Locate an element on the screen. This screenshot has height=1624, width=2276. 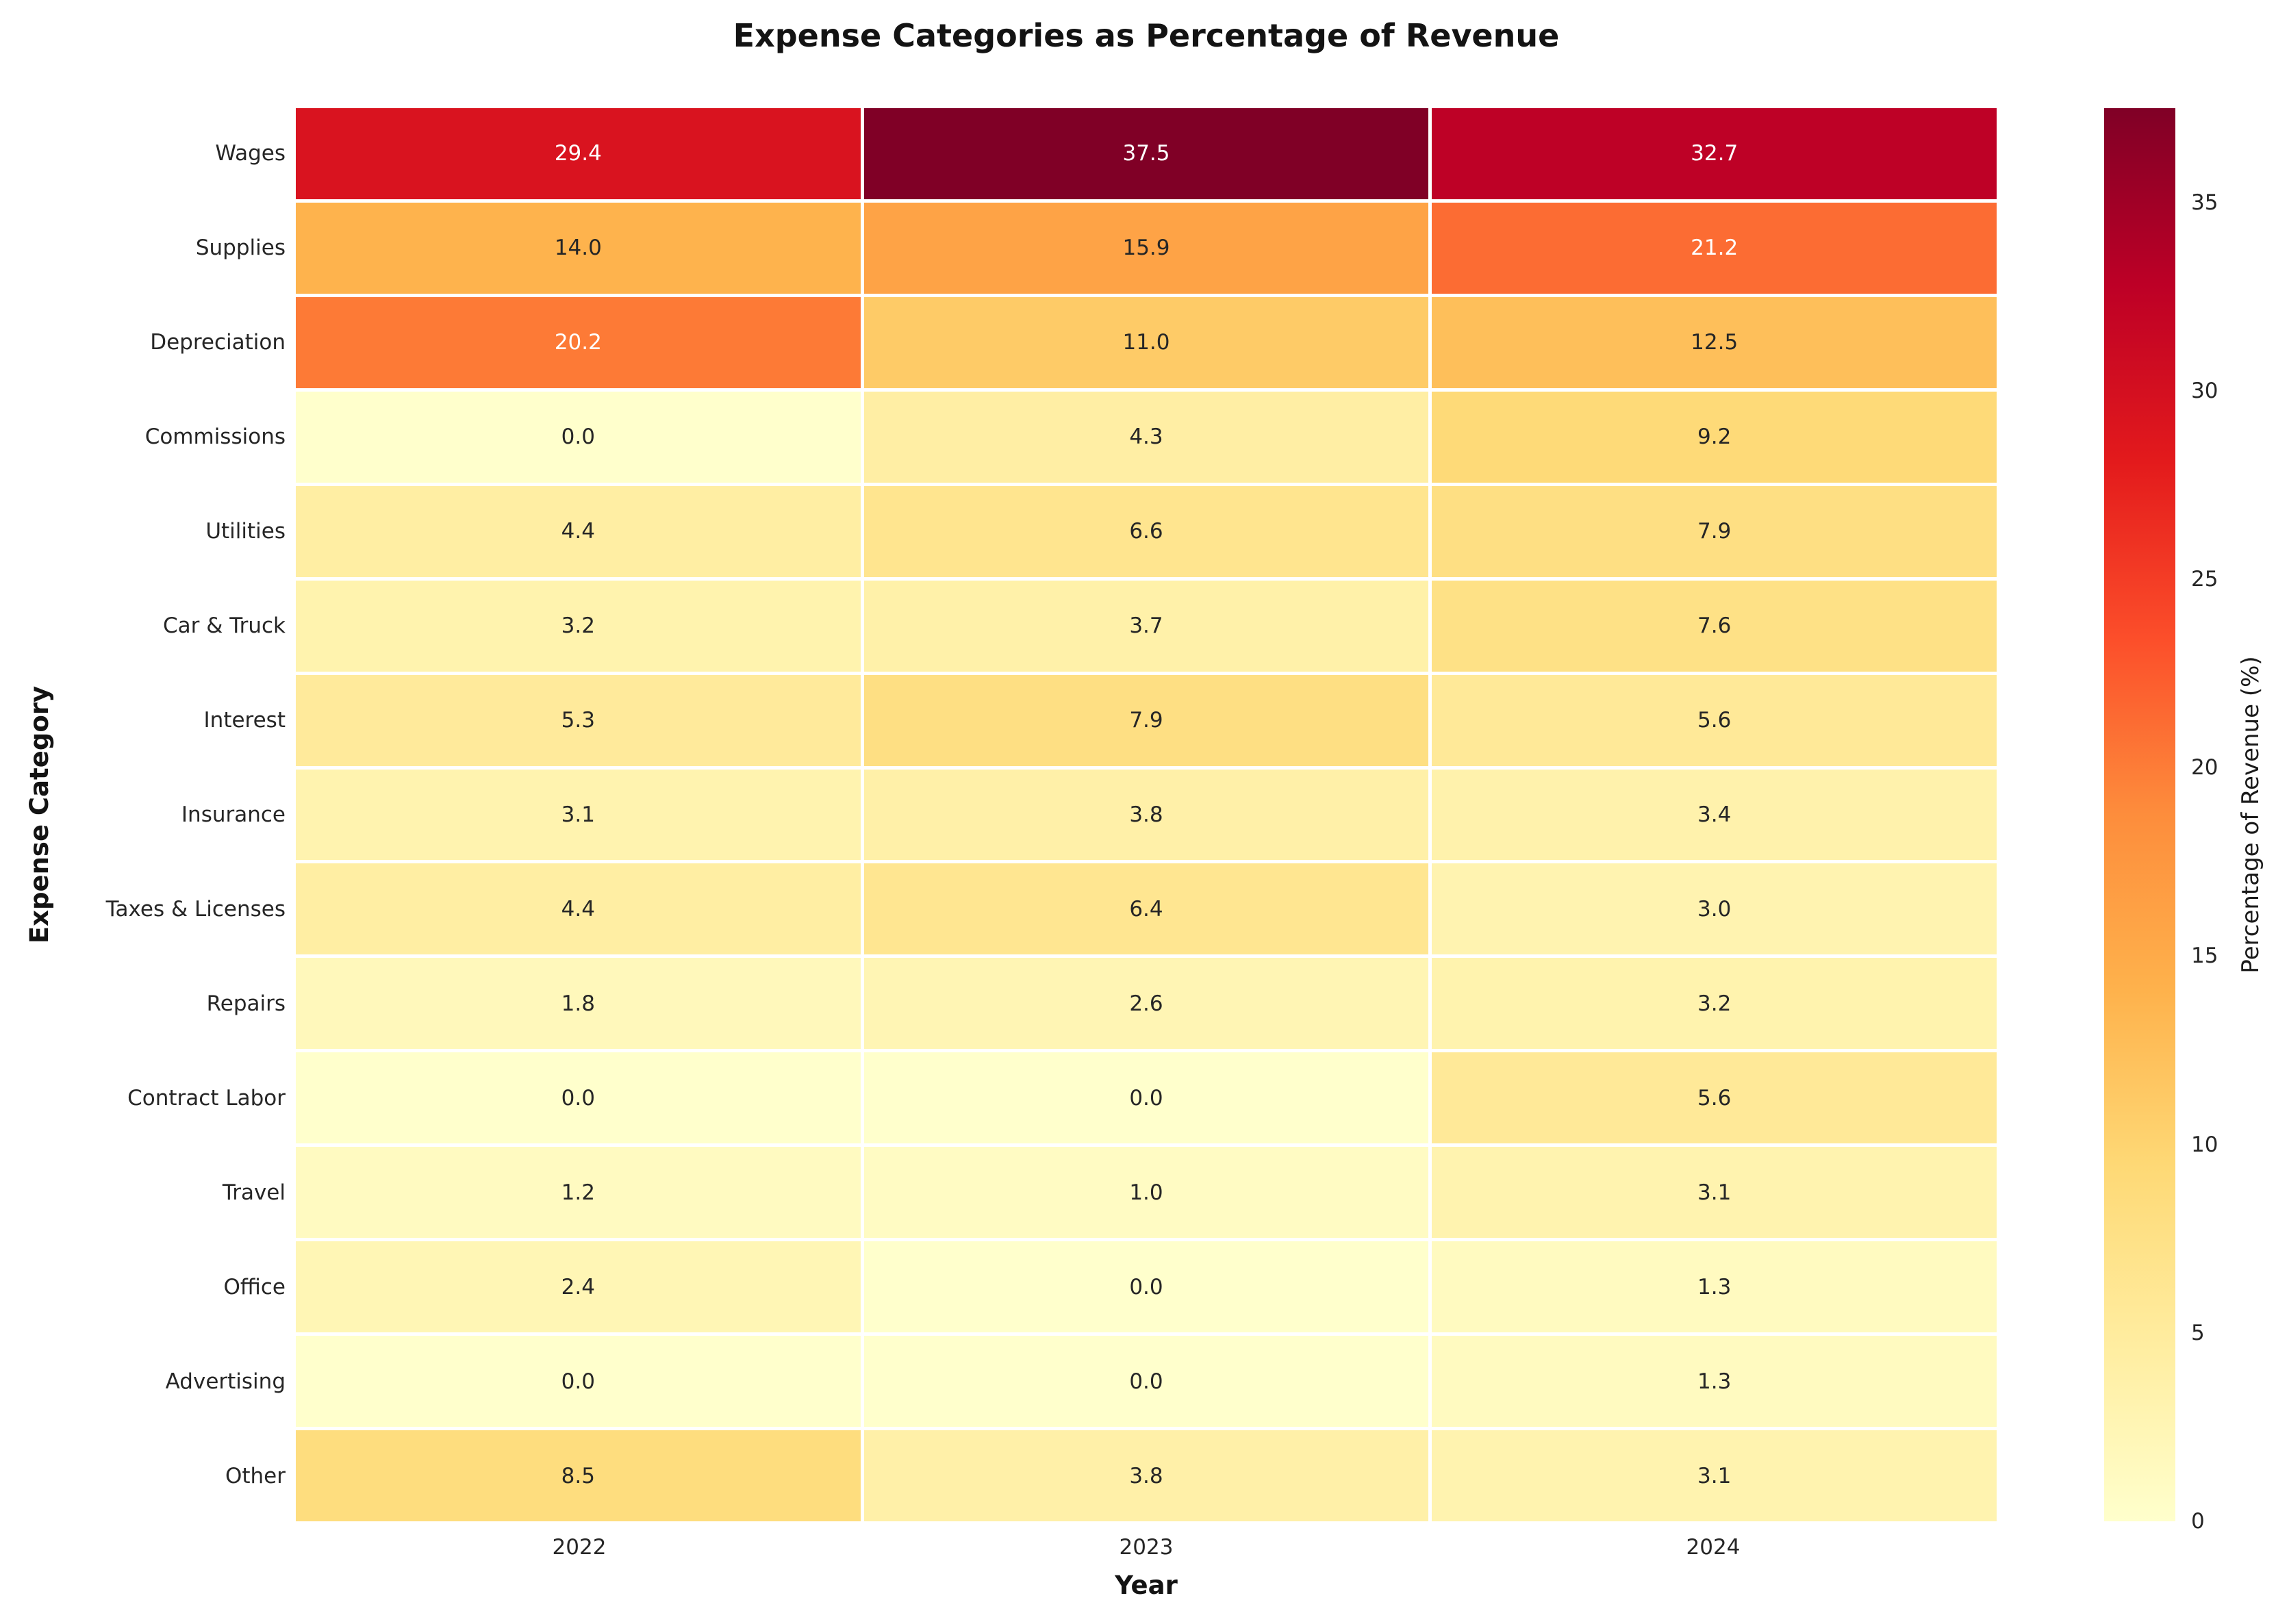
colorbar-gradient is located at coordinates (2139, 815).